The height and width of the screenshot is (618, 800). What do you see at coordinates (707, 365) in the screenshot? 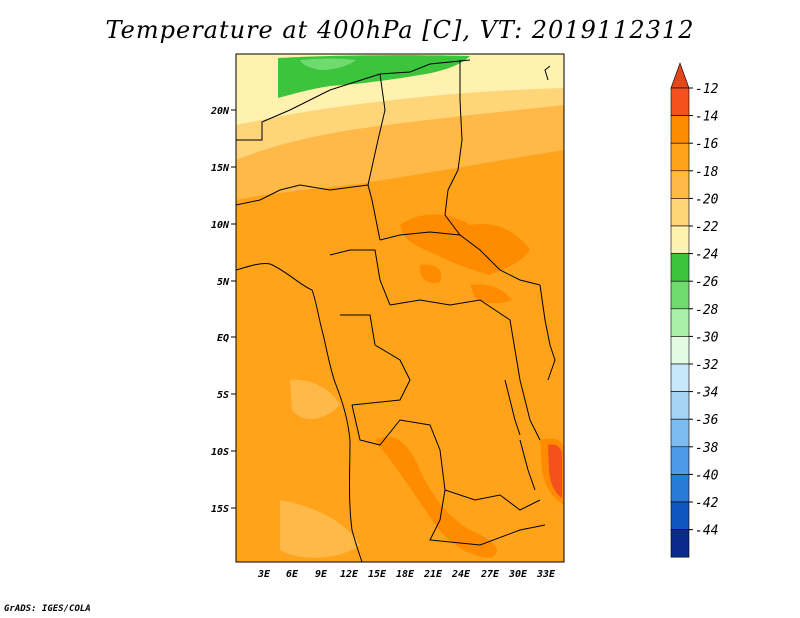
I see `colorbar-label: -32` at bounding box center [707, 365].